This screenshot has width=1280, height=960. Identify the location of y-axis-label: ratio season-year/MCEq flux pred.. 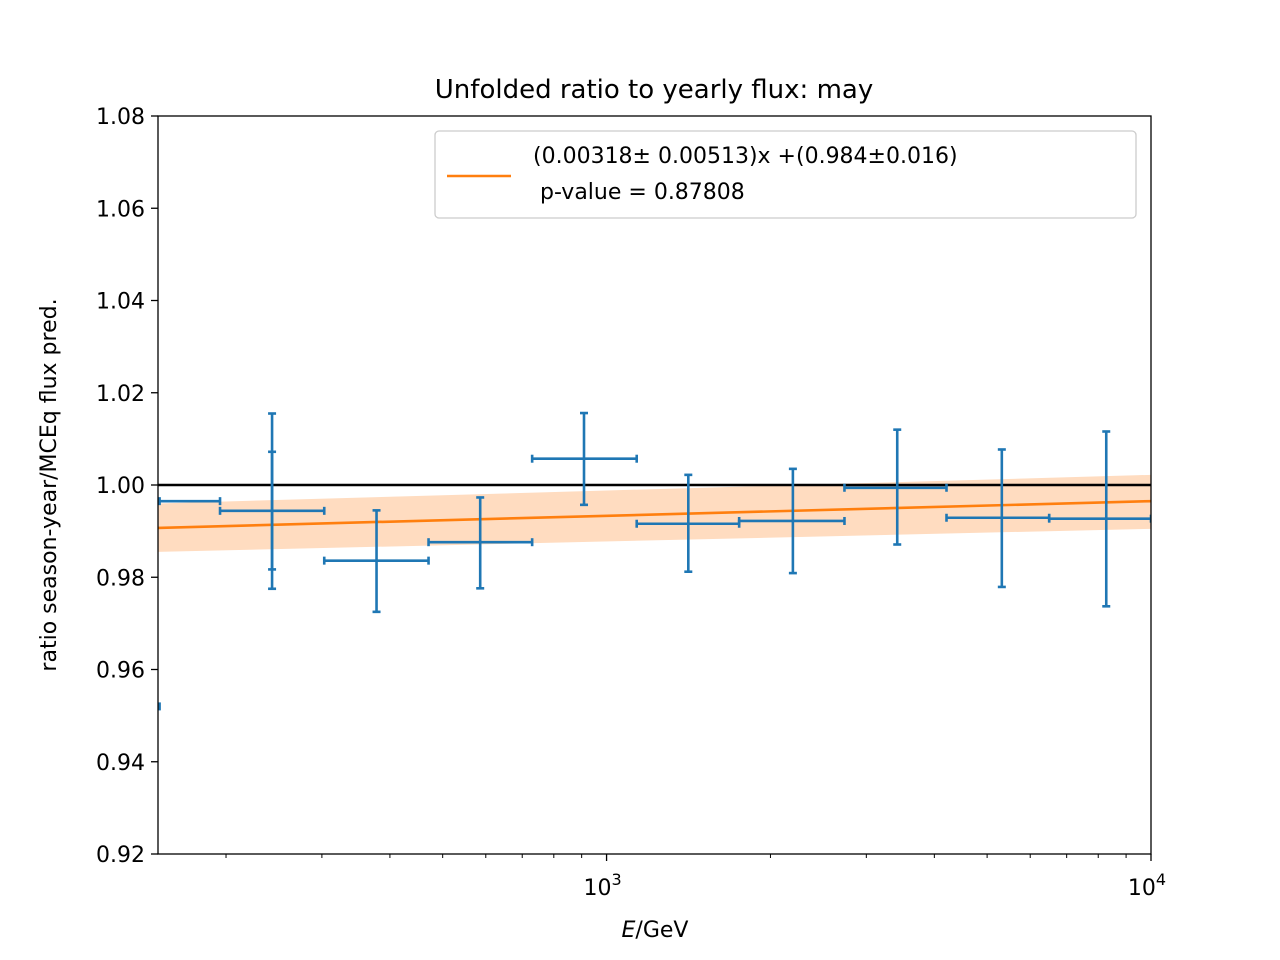
(49, 484).